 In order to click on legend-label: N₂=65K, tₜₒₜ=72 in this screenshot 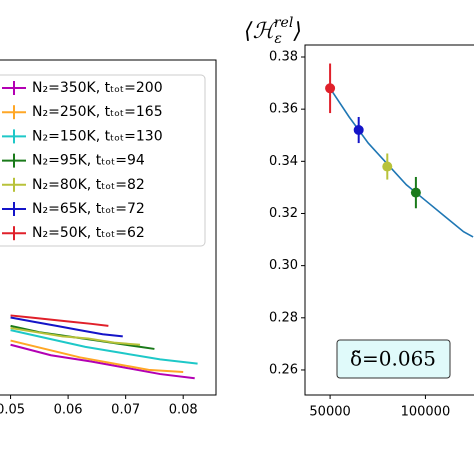, I will do `click(88, 209)`.